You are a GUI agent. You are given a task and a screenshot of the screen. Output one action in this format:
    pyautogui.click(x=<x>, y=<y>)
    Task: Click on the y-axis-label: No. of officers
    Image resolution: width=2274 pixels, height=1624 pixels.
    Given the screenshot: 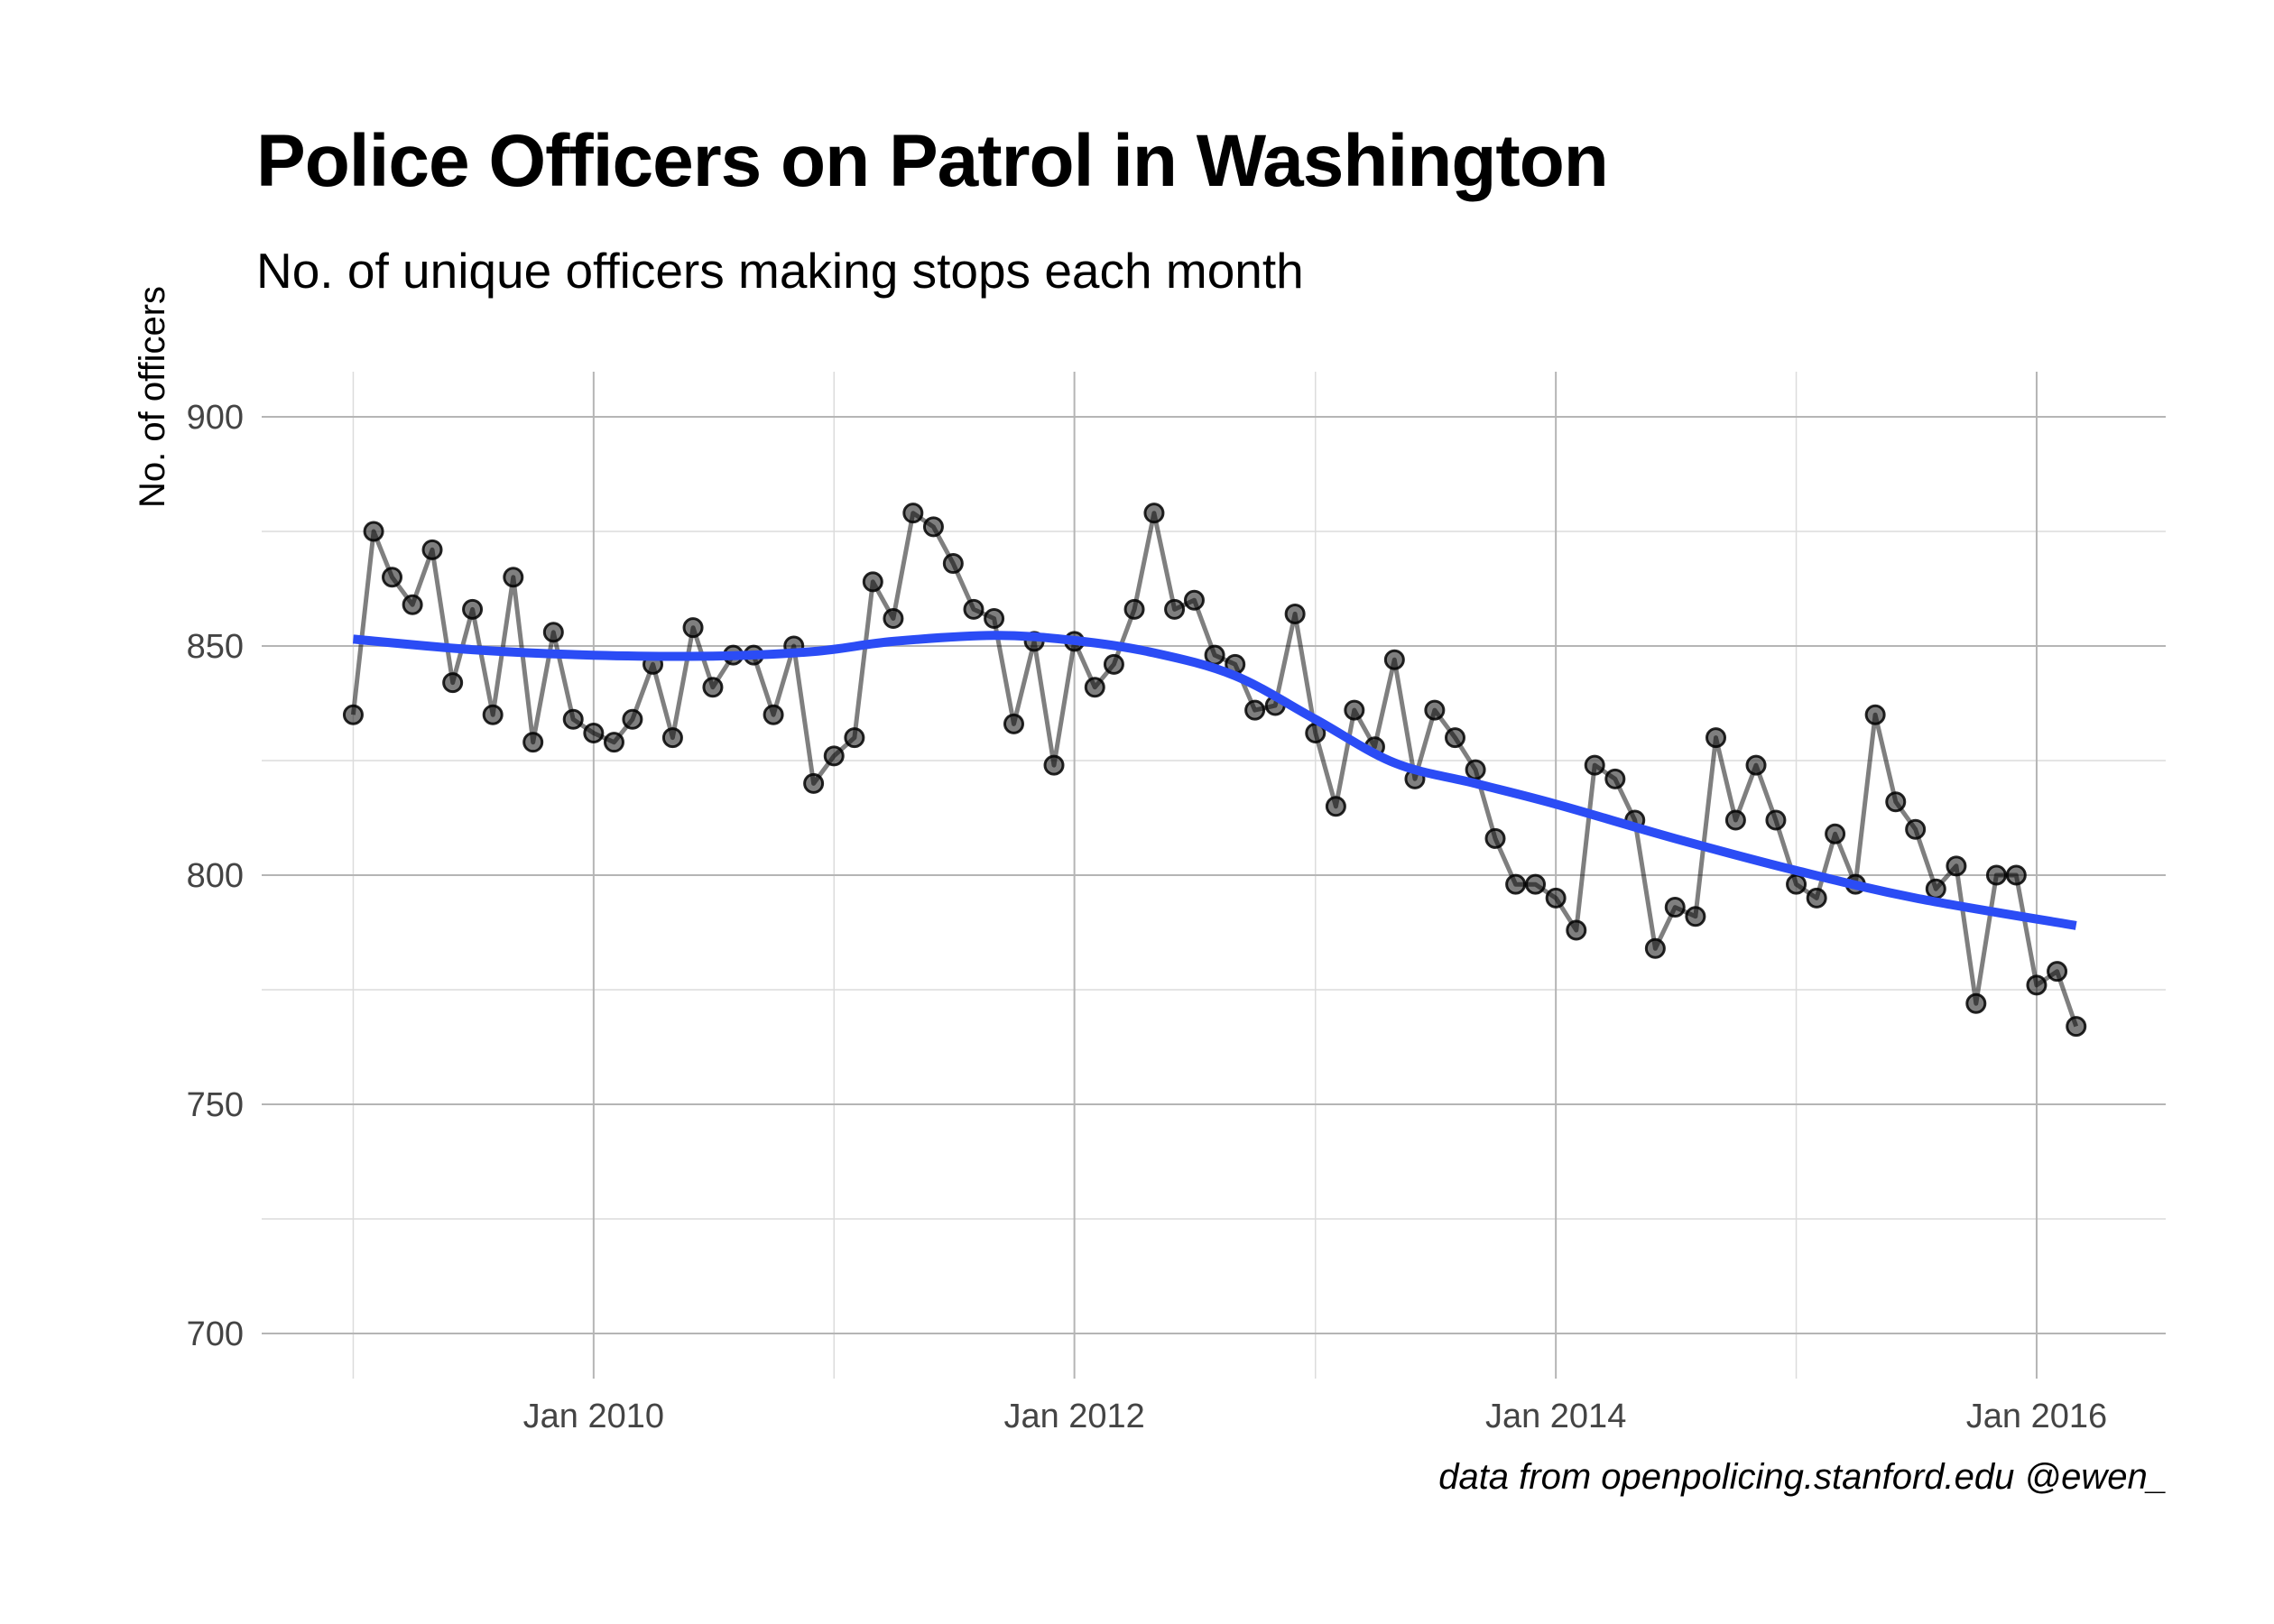 What is the action you would take?
    pyautogui.click(x=153, y=397)
    